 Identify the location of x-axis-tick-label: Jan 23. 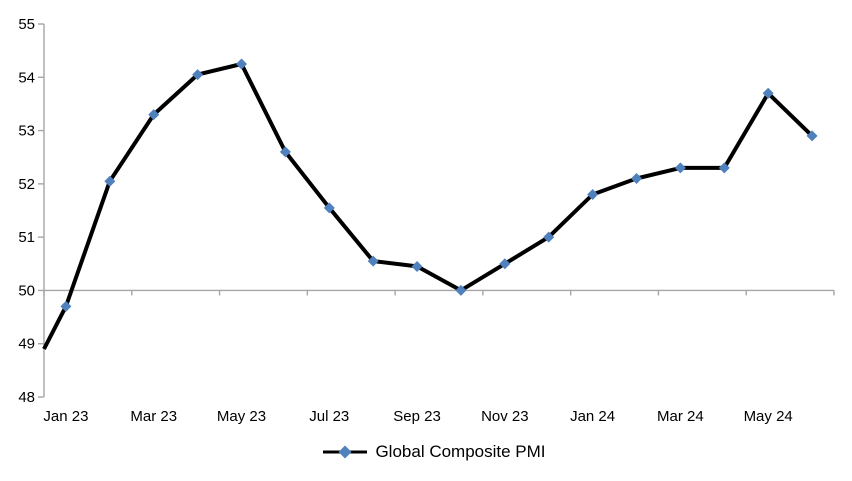
(65, 416).